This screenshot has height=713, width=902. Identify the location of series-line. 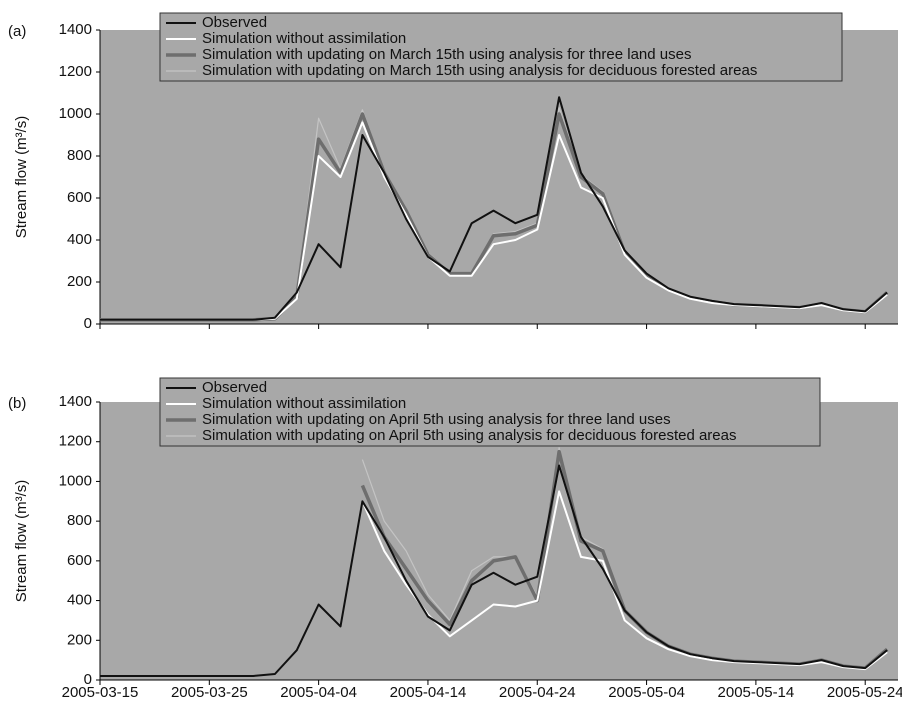
(624, 580).